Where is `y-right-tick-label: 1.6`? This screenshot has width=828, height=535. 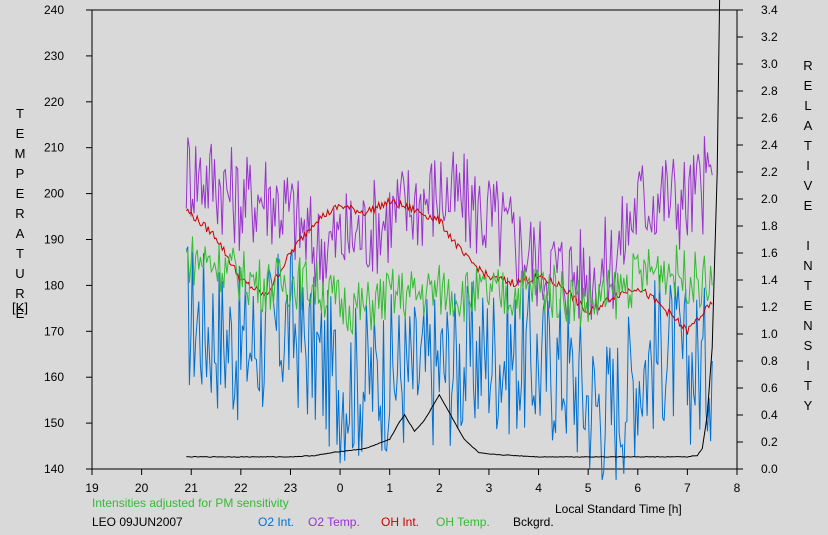
y-right-tick-label: 1.6 is located at coordinates (769, 253).